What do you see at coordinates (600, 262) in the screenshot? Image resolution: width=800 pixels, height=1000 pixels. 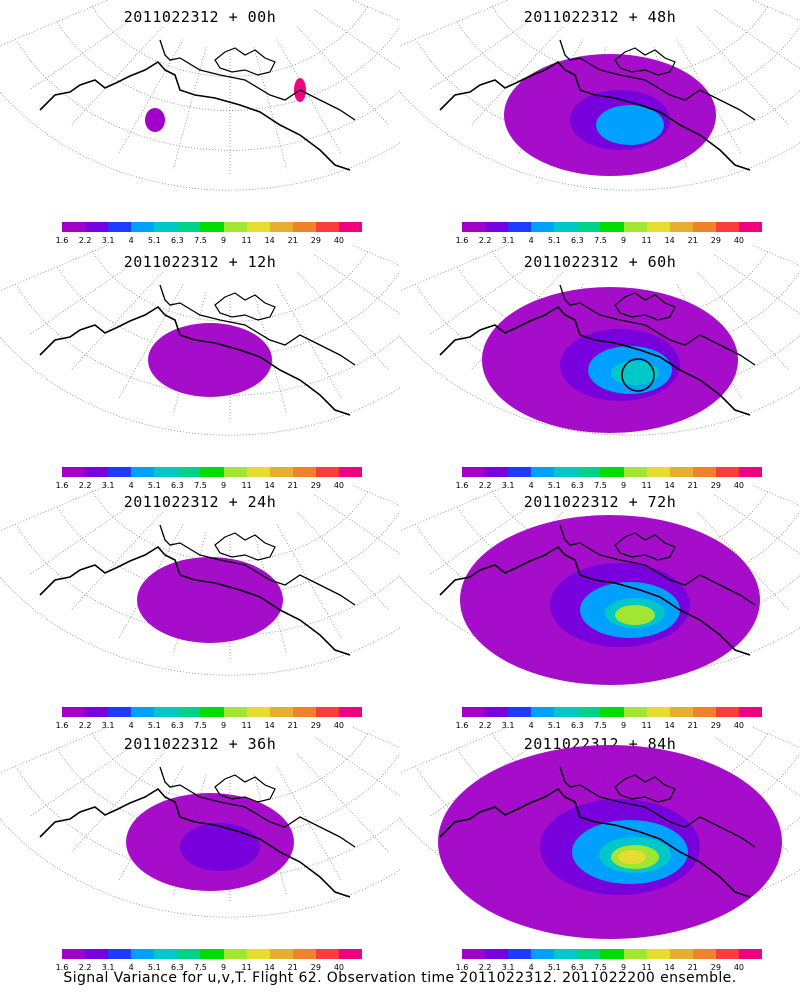 I see `panel-title: 2011022312 + 60h` at bounding box center [600, 262].